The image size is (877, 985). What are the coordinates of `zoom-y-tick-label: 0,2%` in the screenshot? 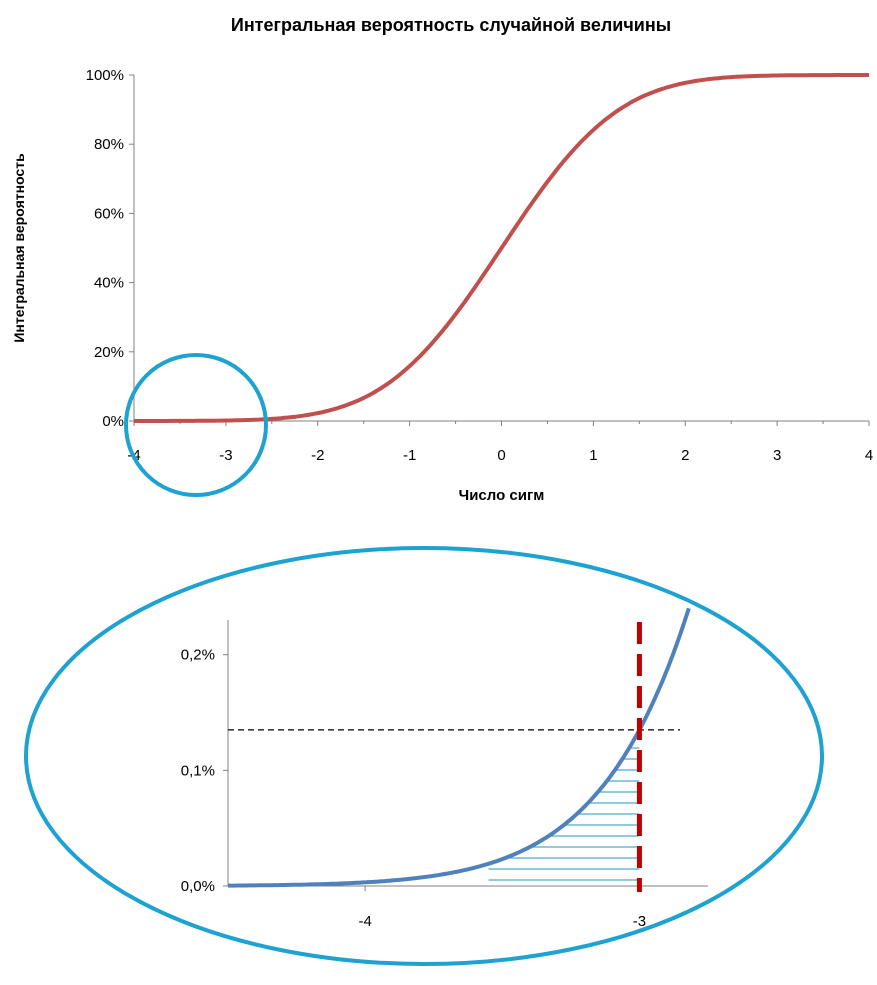 It's located at (198, 655).